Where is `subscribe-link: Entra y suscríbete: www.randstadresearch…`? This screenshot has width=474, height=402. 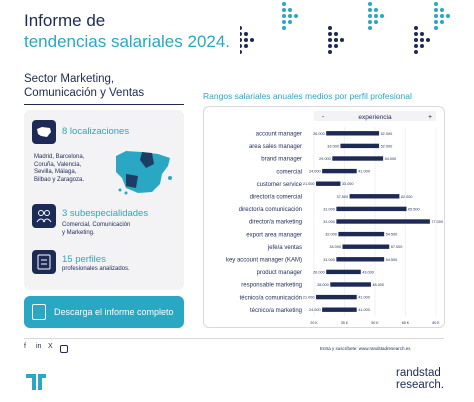 subscribe-link: Entra y suscríbete: www.randstadresearch… is located at coordinates (365, 348).